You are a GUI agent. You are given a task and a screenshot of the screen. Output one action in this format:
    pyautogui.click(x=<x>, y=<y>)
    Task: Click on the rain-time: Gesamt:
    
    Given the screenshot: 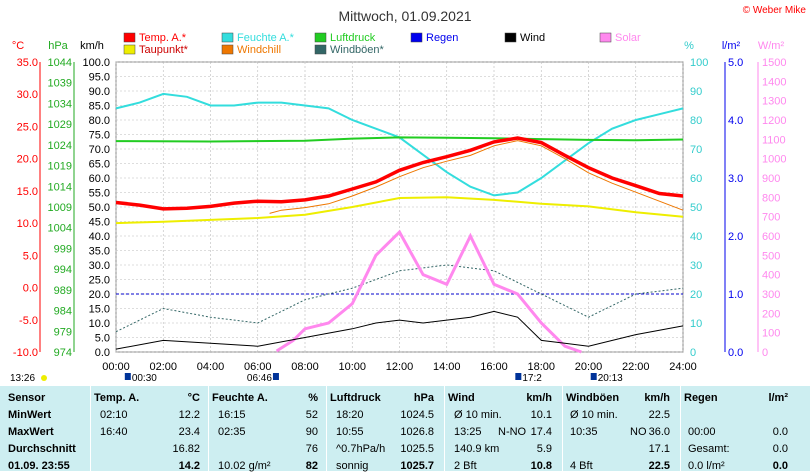 What is the action you would take?
    pyautogui.click(x=709, y=449)
    